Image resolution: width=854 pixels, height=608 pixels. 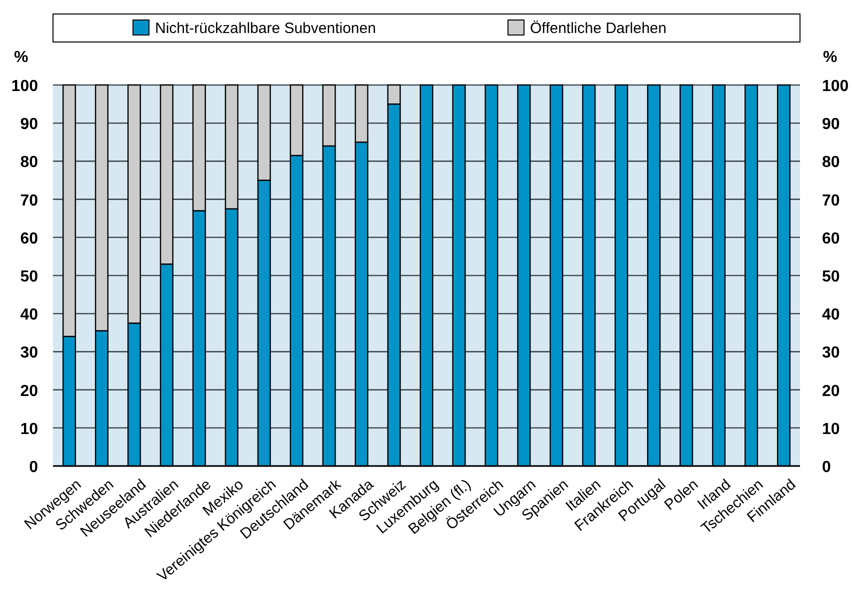 I want to click on y-tick-label: 90, so click(x=29, y=125).